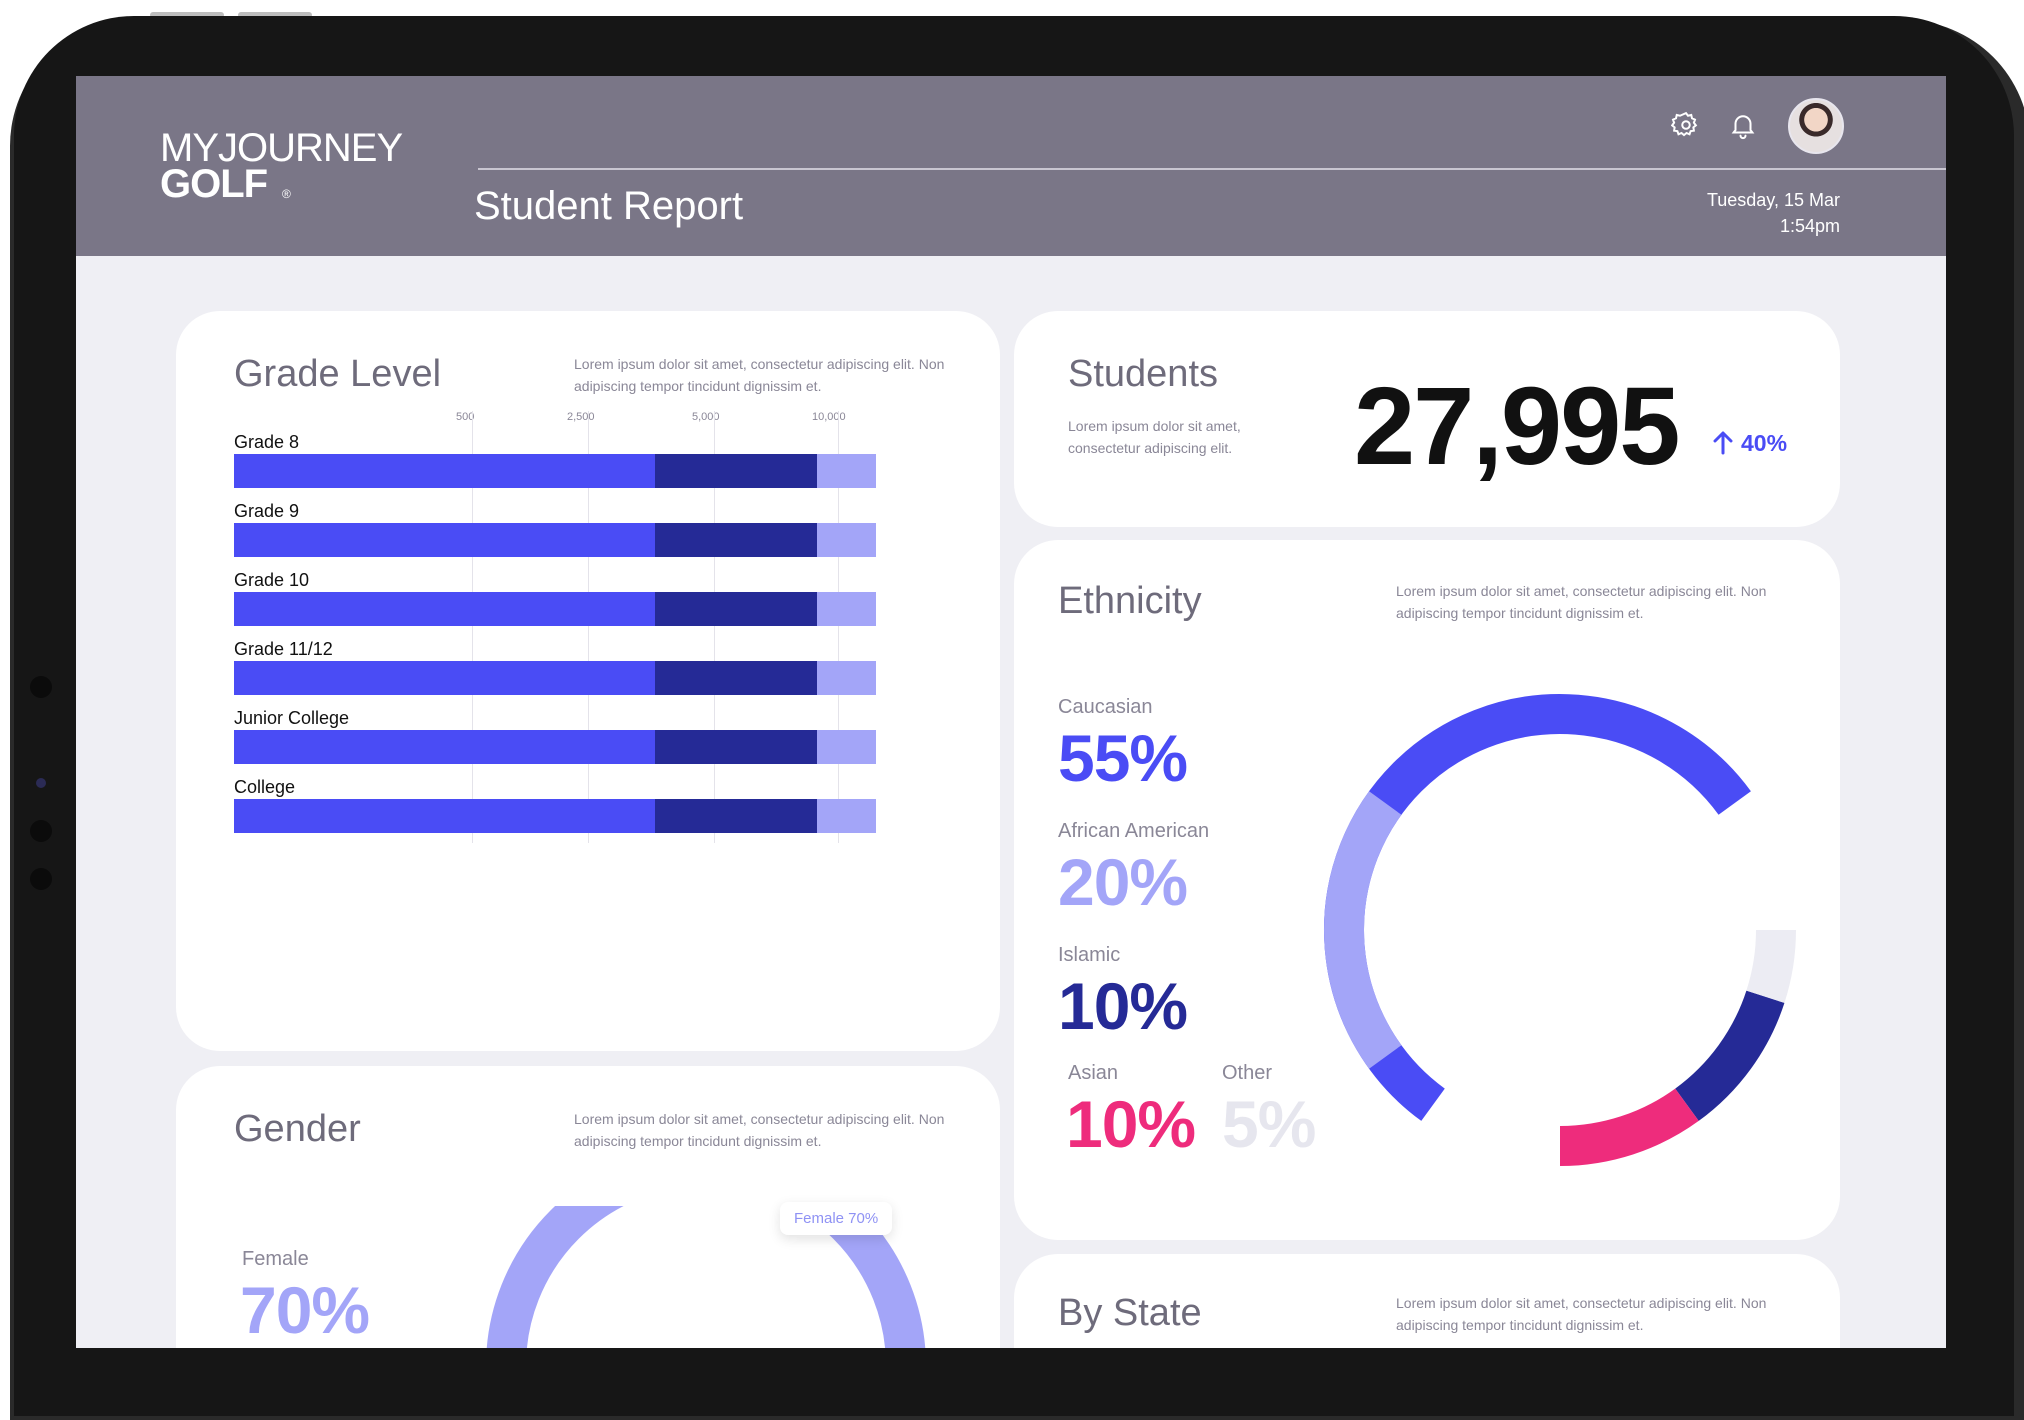  What do you see at coordinates (1093, 1073) in the screenshot?
I see `ethnicity-label-asian: Asian` at bounding box center [1093, 1073].